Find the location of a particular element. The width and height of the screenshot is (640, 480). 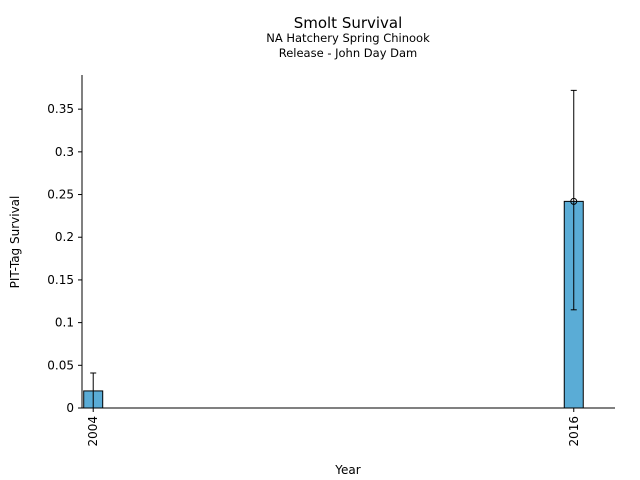

y-tick-label: 0.3 is located at coordinates (64, 152).